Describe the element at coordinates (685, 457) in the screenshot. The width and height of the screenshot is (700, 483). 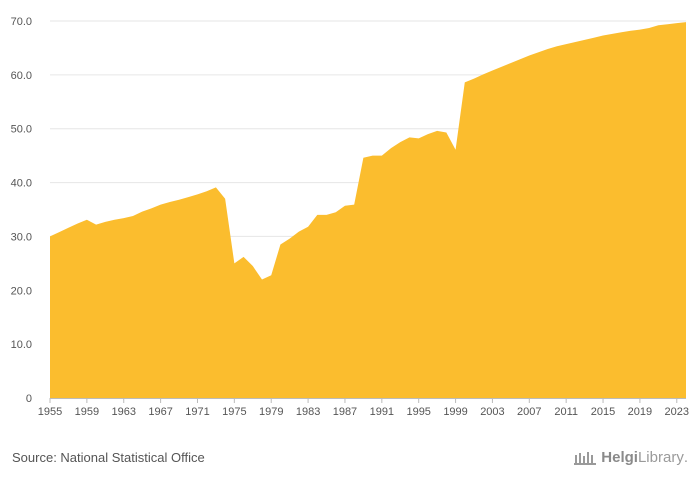
I see `brand-suffix: .` at that location.